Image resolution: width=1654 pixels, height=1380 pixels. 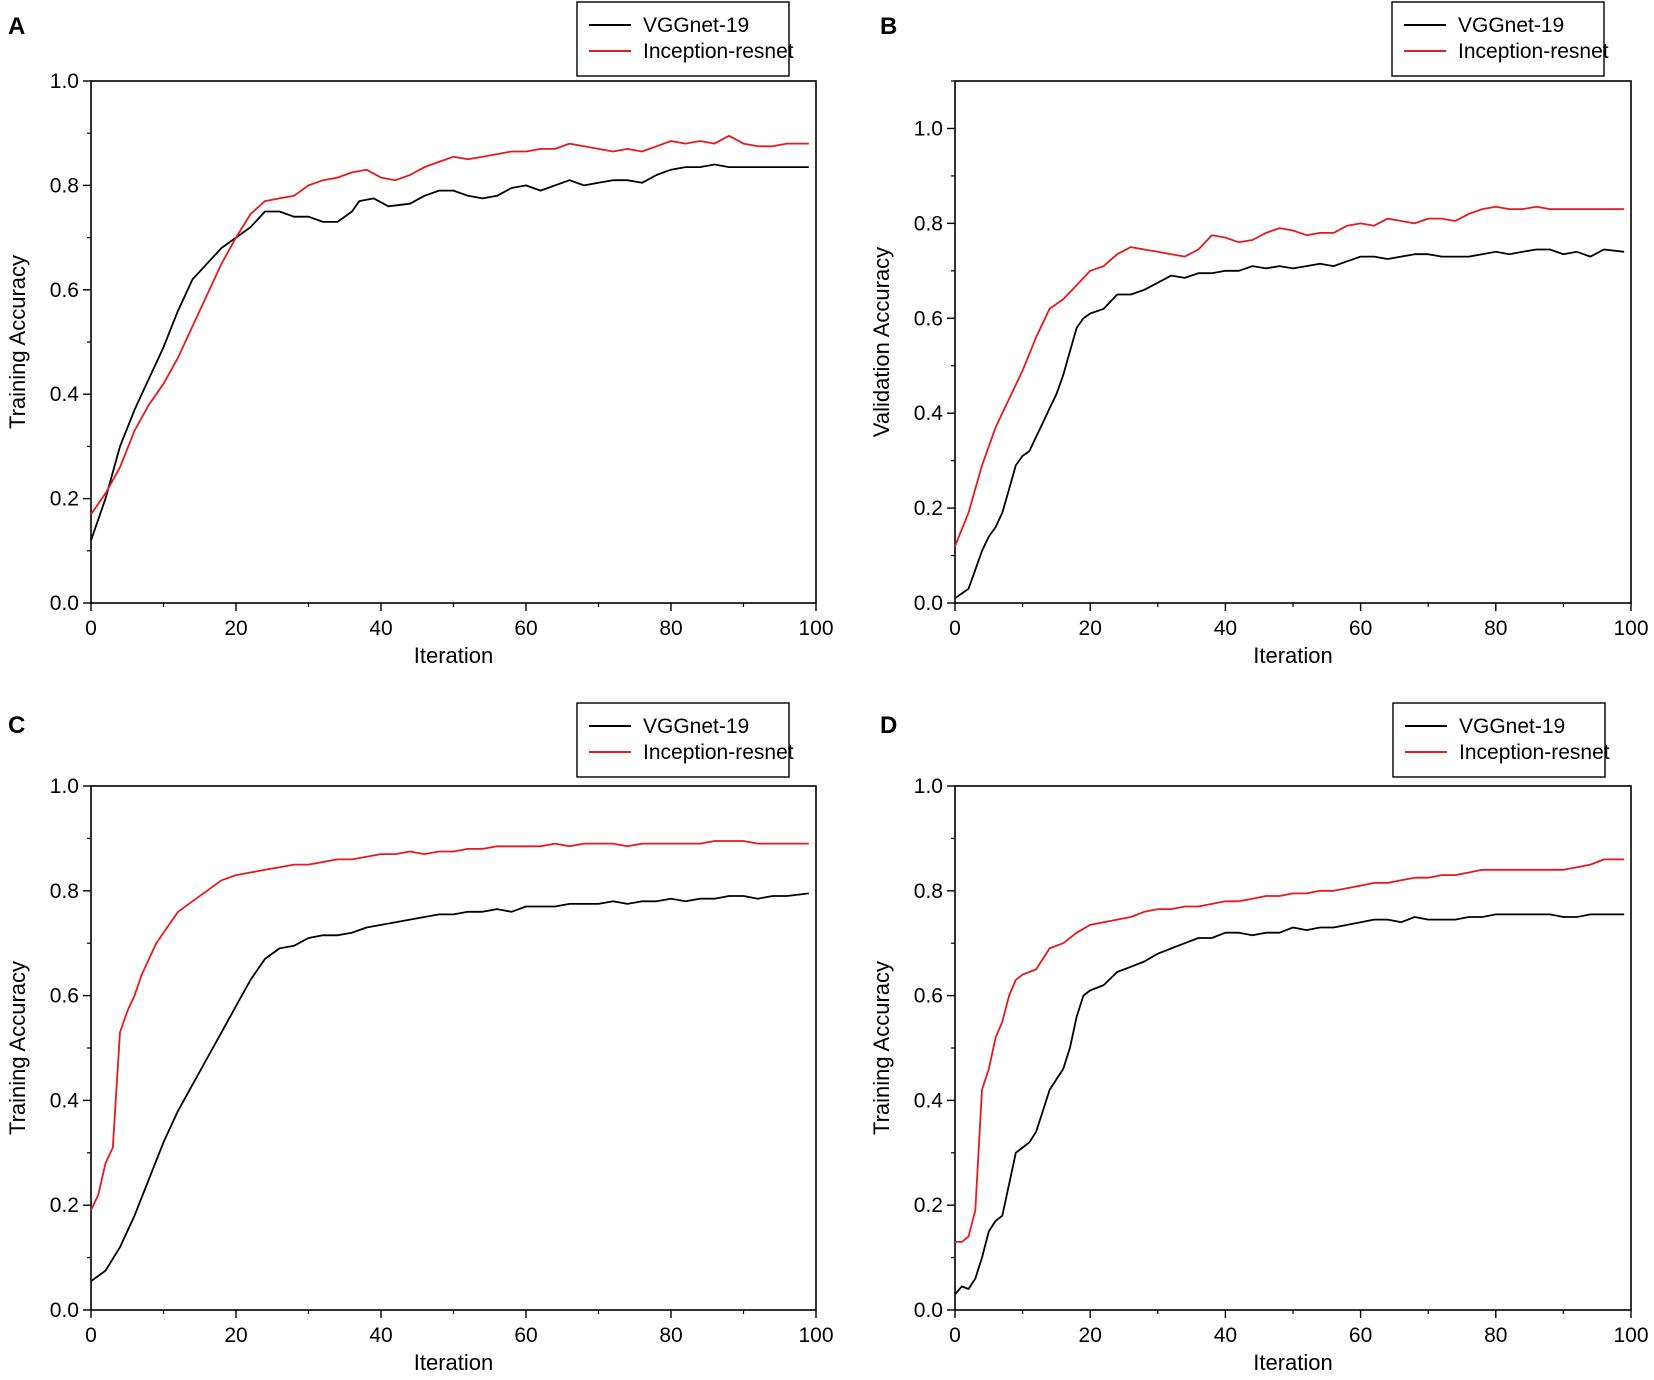 What do you see at coordinates (888, 725) in the screenshot?
I see `panel-letter: D` at bounding box center [888, 725].